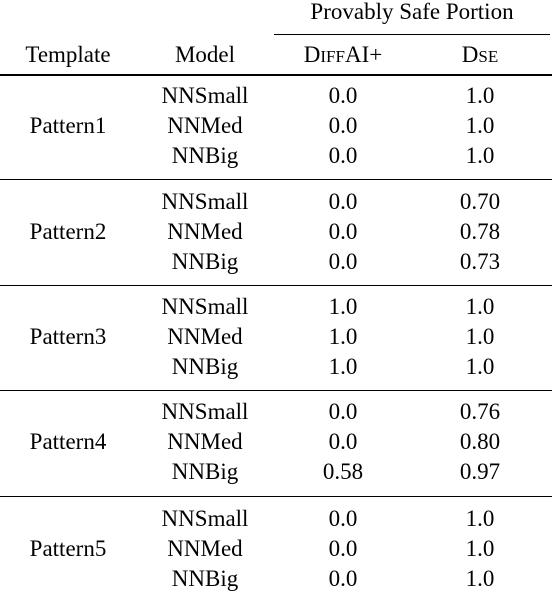  Describe the element at coordinates (343, 471) in the screenshot. I see `diffai-cell: 0.58` at that location.